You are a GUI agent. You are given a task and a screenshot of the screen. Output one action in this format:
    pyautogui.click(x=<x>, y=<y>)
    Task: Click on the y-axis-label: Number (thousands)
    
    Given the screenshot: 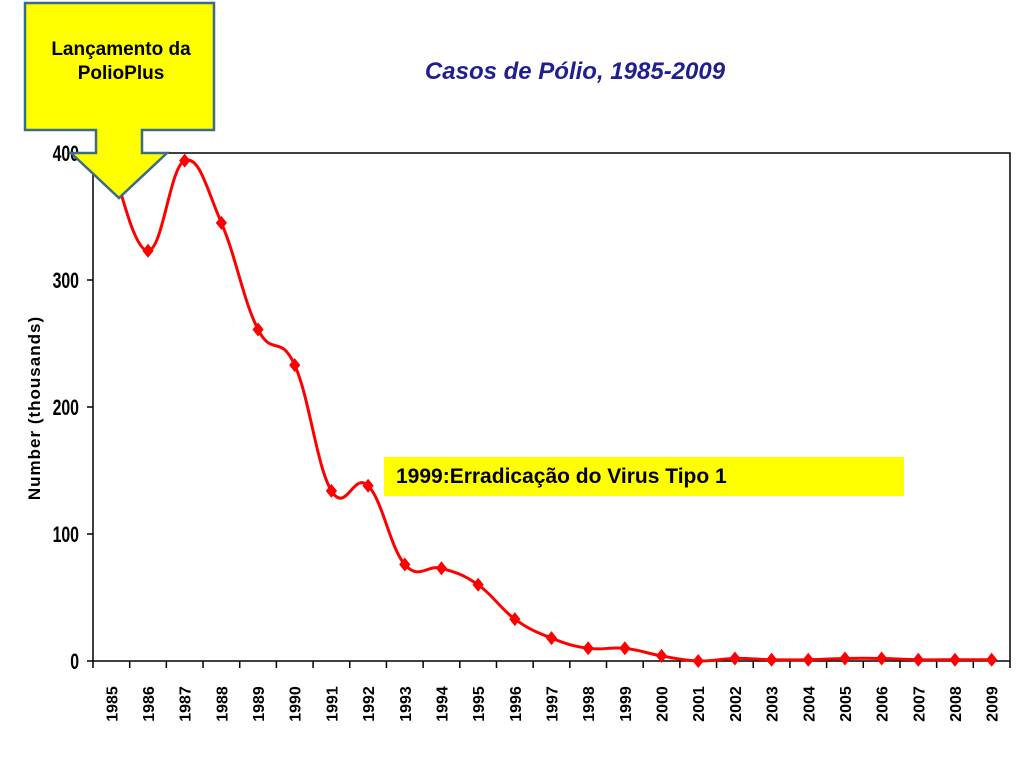 What is the action you would take?
    pyautogui.click(x=34, y=408)
    